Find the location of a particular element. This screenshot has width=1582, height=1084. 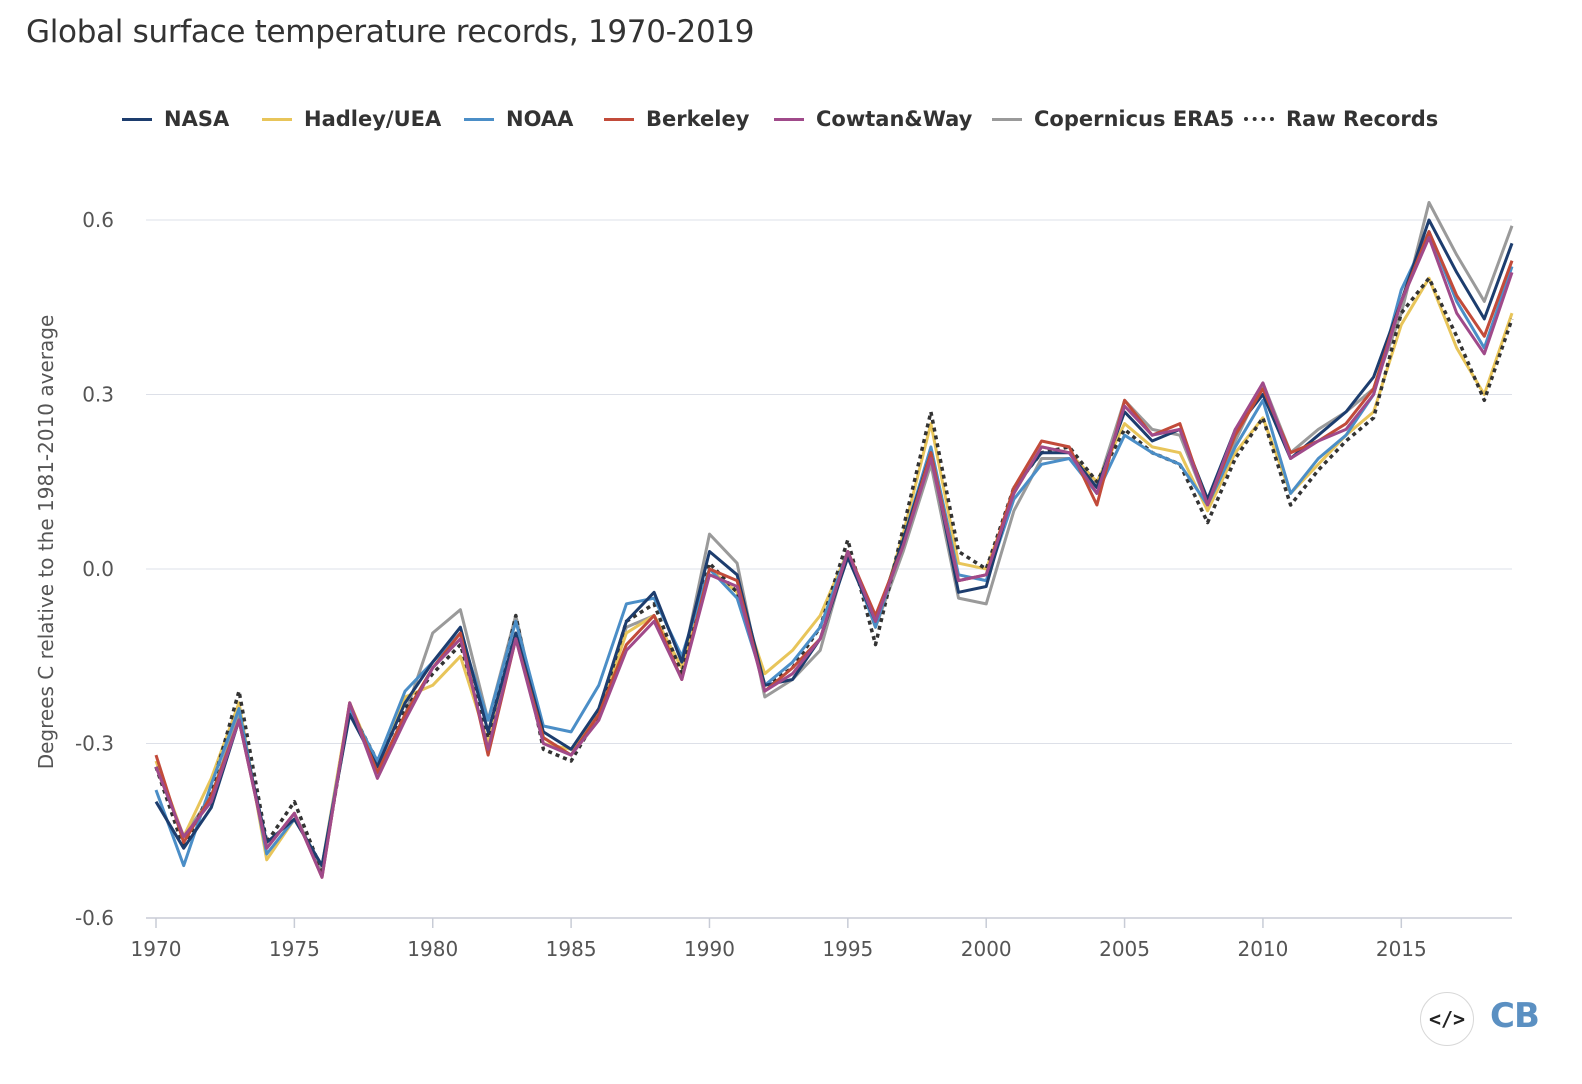

x-axis-ticks: 1970 1975 1980 1985 1990 1995 2000 2005 2010 2015 is located at coordinates (779, 939).